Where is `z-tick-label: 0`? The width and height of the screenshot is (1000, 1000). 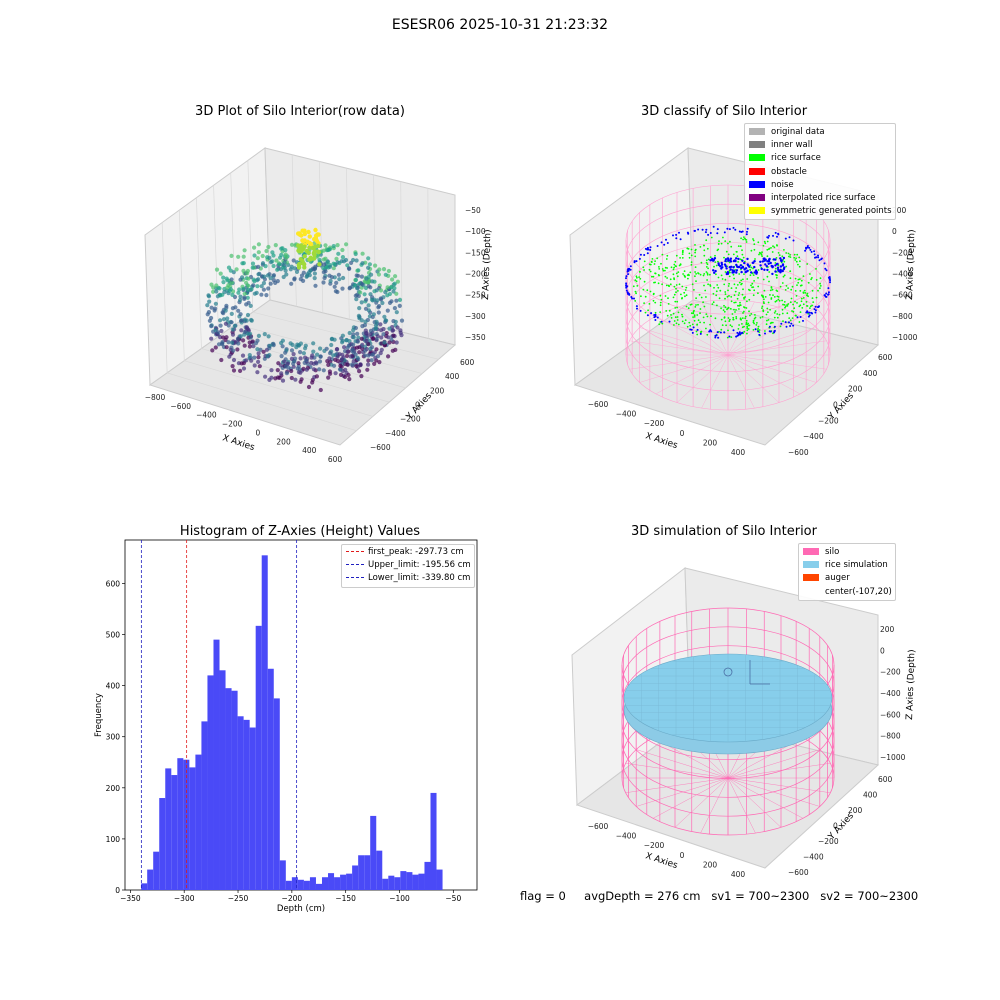 z-tick-label: 0 is located at coordinates (894, 231).